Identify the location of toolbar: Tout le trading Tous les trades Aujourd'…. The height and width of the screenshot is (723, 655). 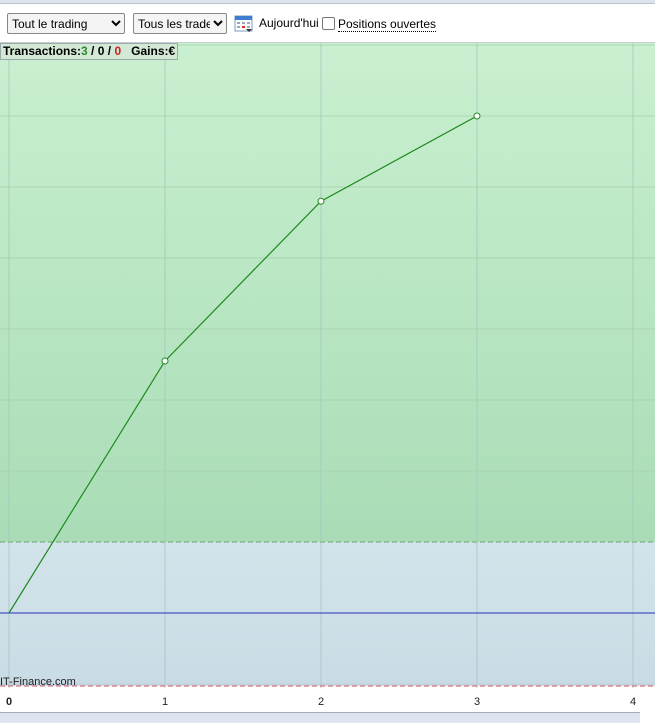
(327, 23).